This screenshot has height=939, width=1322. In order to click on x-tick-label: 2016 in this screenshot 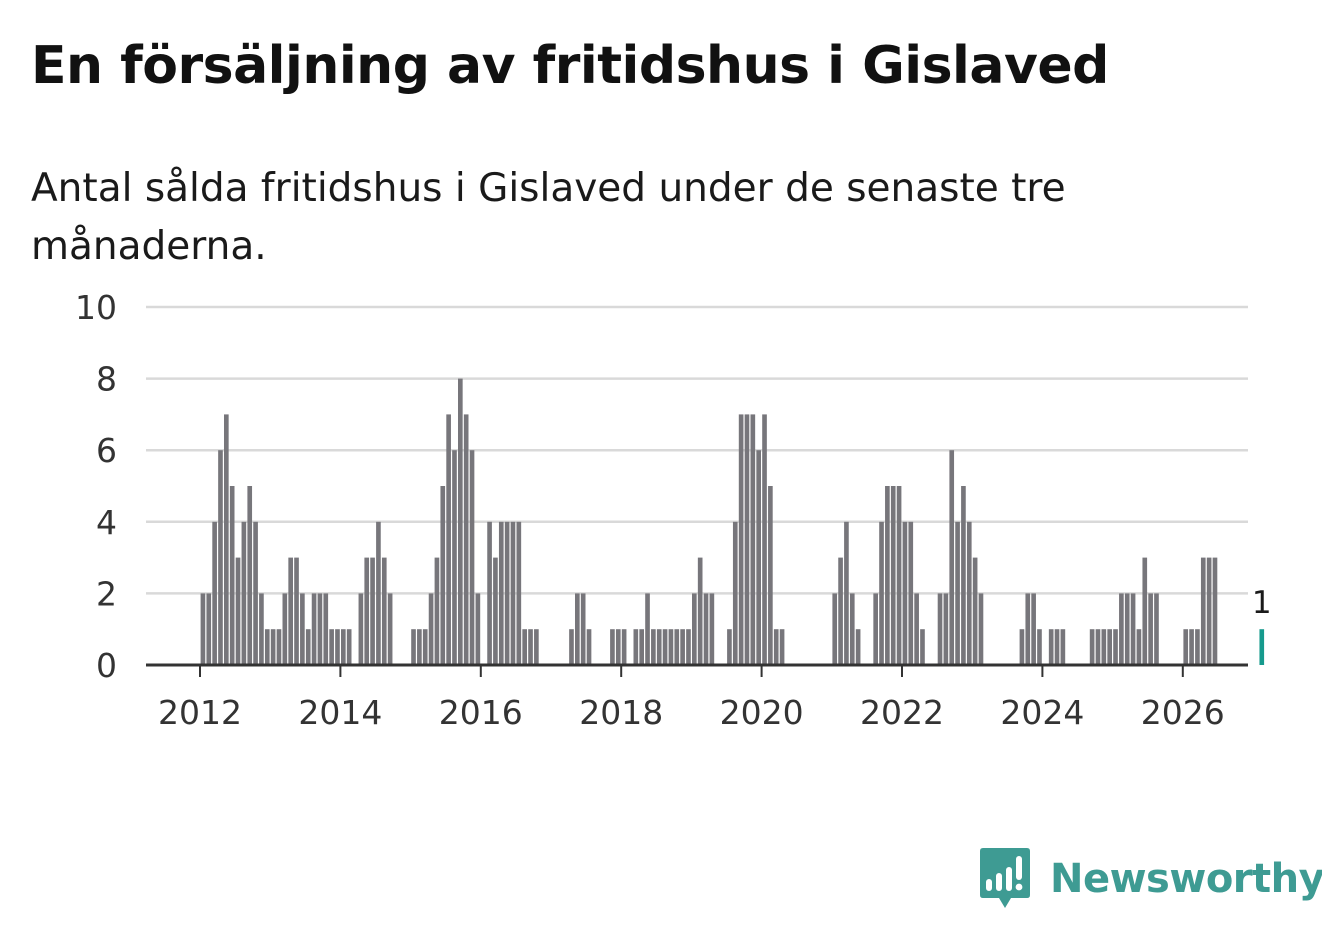, I will do `click(481, 712)`.